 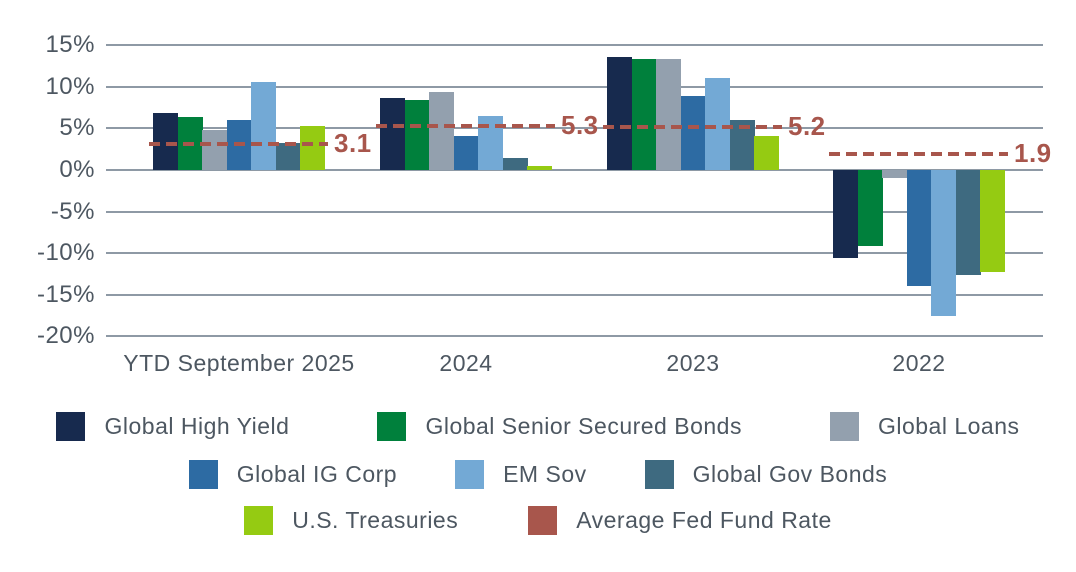 I want to click on legend-swatch-u-s-treasuries, so click(x=259, y=520).